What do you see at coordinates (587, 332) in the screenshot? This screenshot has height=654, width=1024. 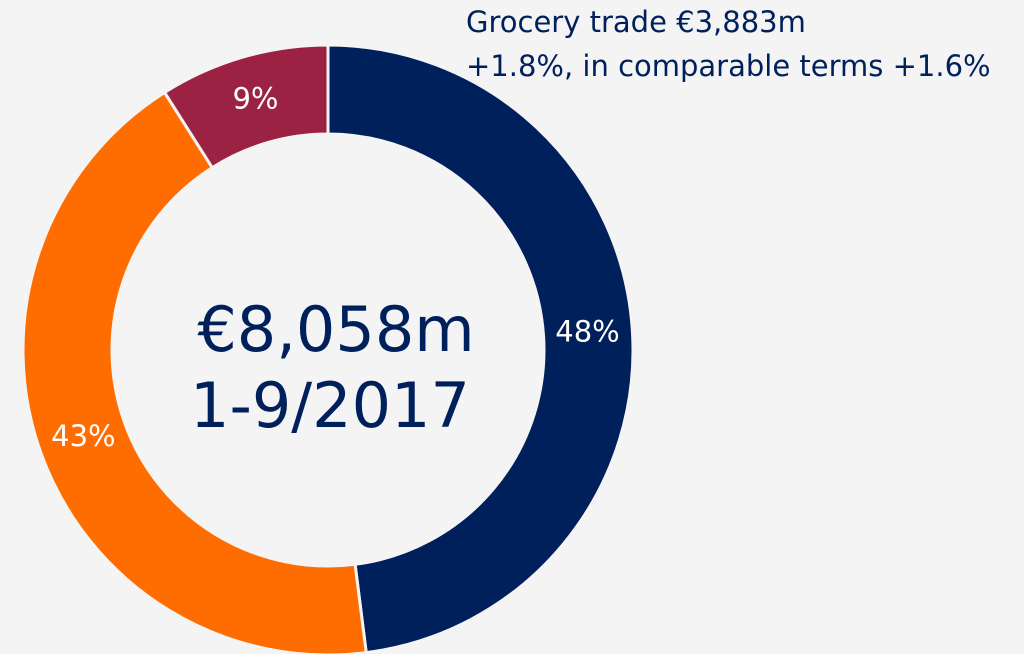 I see `data-label: 48%` at bounding box center [587, 332].